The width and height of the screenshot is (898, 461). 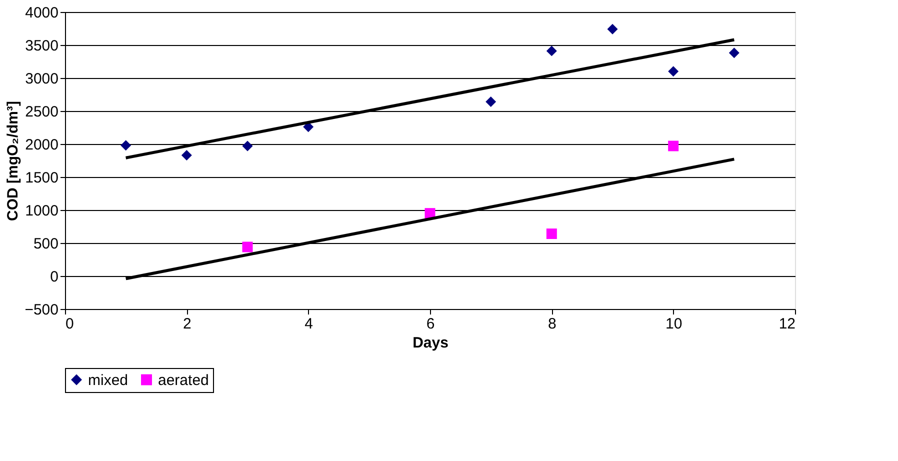 What do you see at coordinates (108, 380) in the screenshot?
I see `legend-label: mixed` at bounding box center [108, 380].